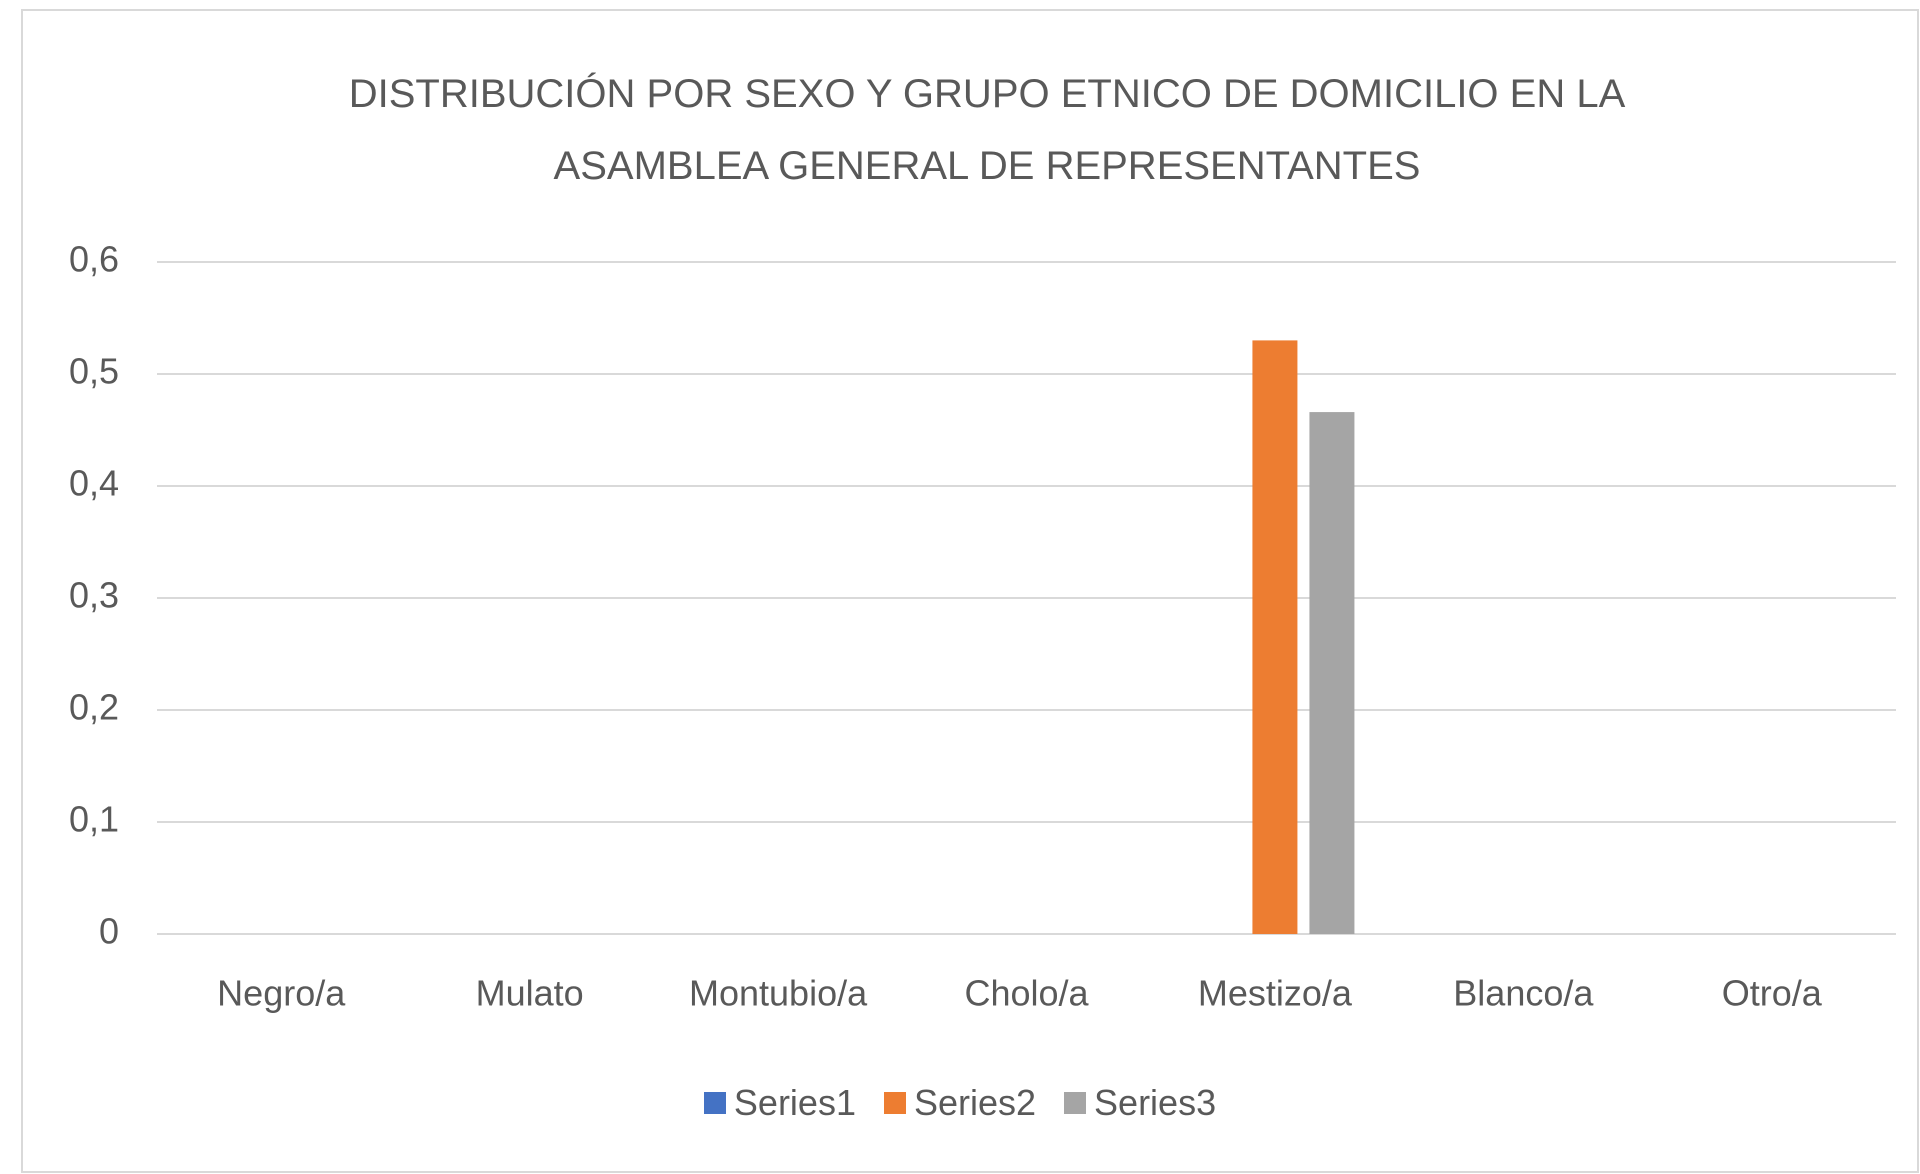 The height and width of the screenshot is (1174, 1920). Describe the element at coordinates (1275, 993) in the screenshot. I see `x-tick-label: Mestizo/a` at that location.